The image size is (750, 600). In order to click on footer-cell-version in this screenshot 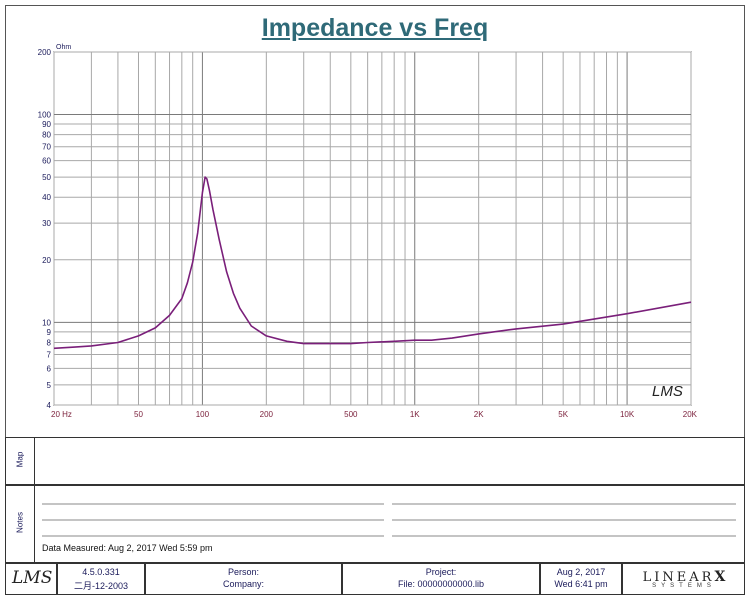, I will do `click(101, 579)`.